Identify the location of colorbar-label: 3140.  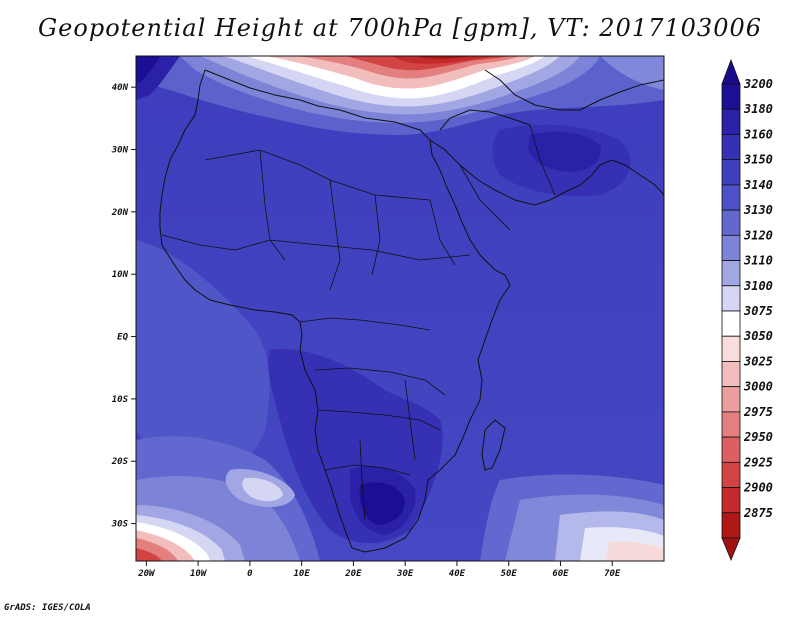
(758, 185).